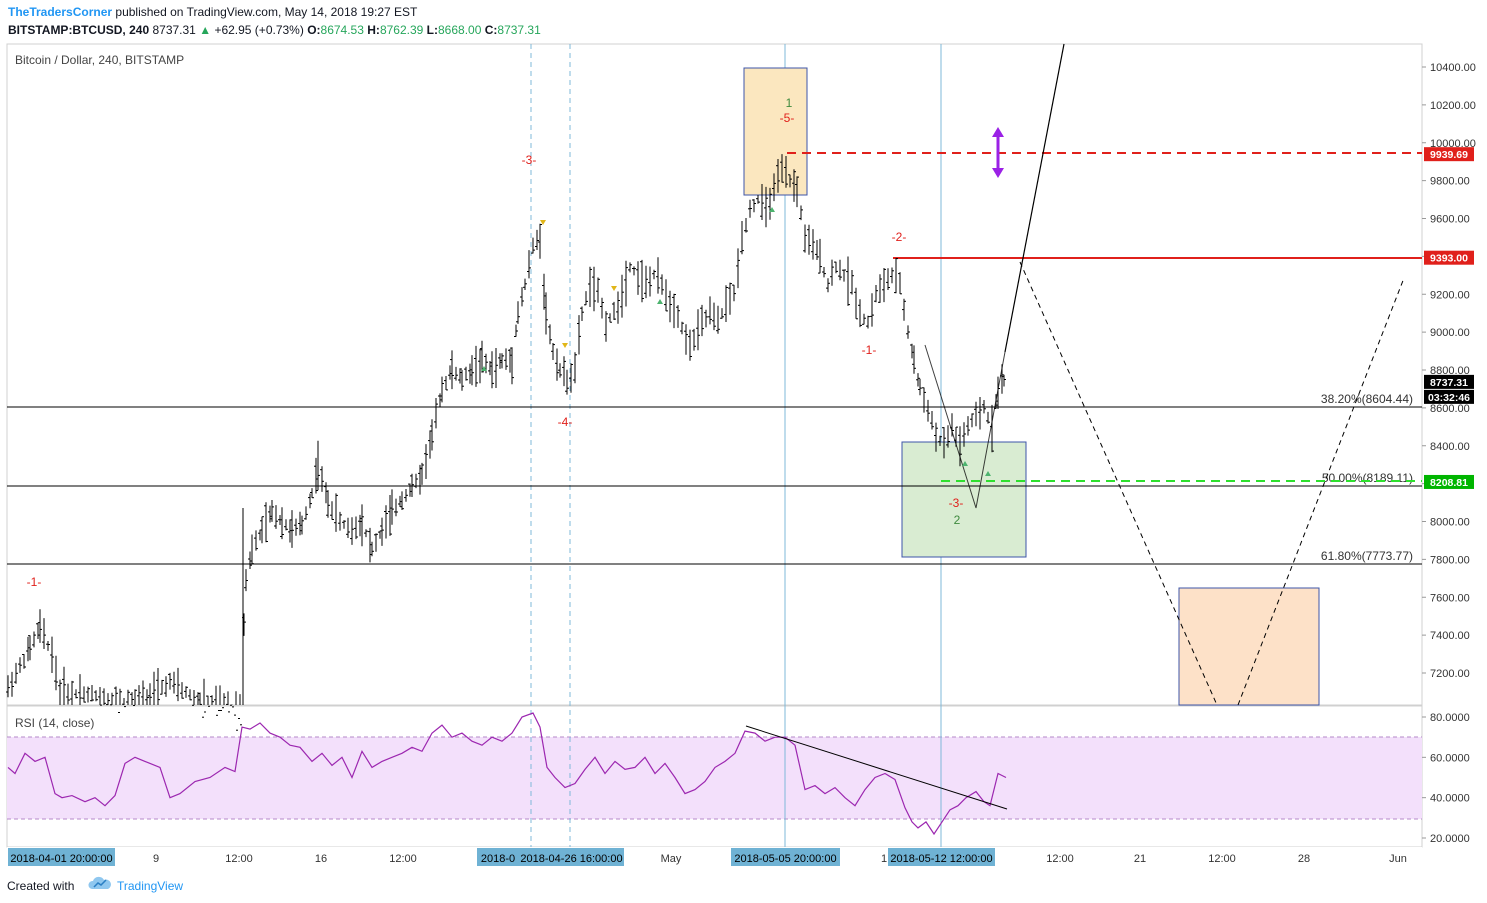 The height and width of the screenshot is (903, 1487). What do you see at coordinates (1450, 758) in the screenshot?
I see `rsi-tick-label: 60.0000` at bounding box center [1450, 758].